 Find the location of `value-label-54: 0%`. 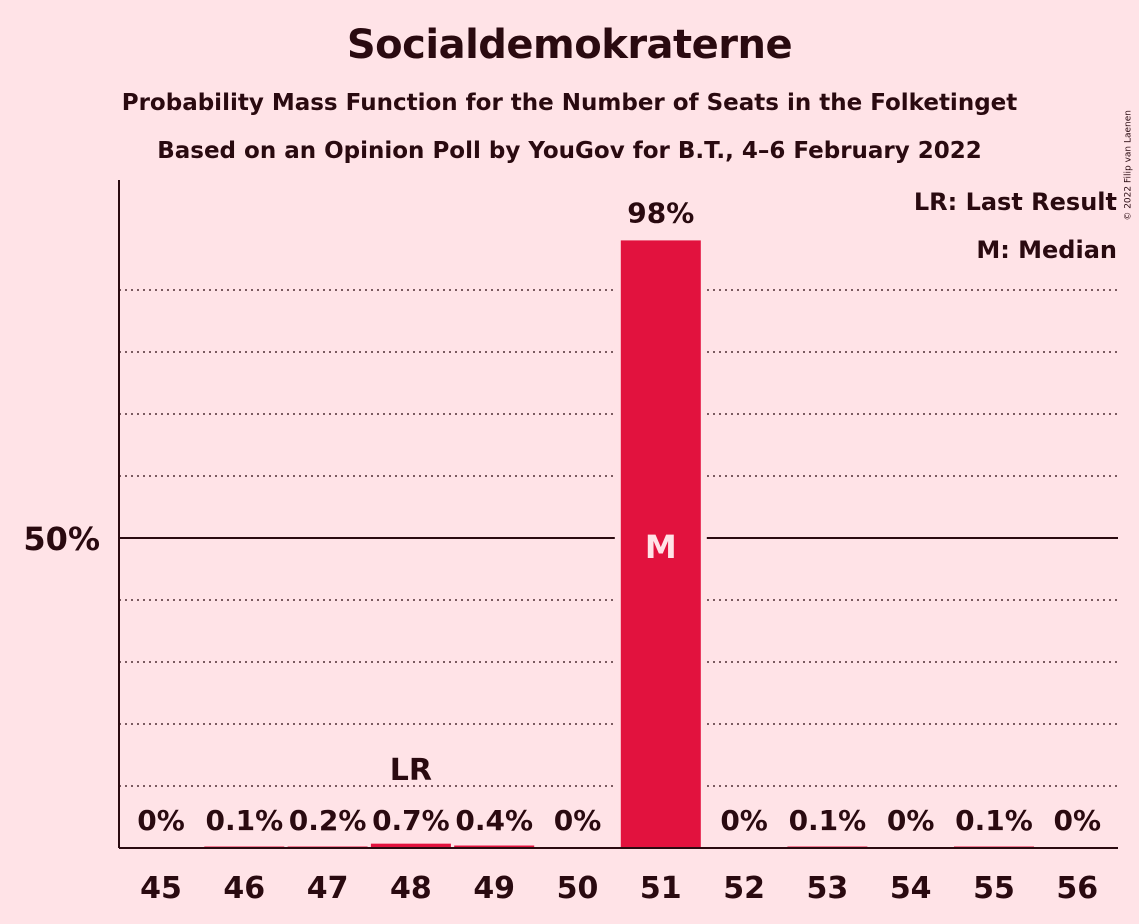

value-label-54: 0% is located at coordinates (911, 820).